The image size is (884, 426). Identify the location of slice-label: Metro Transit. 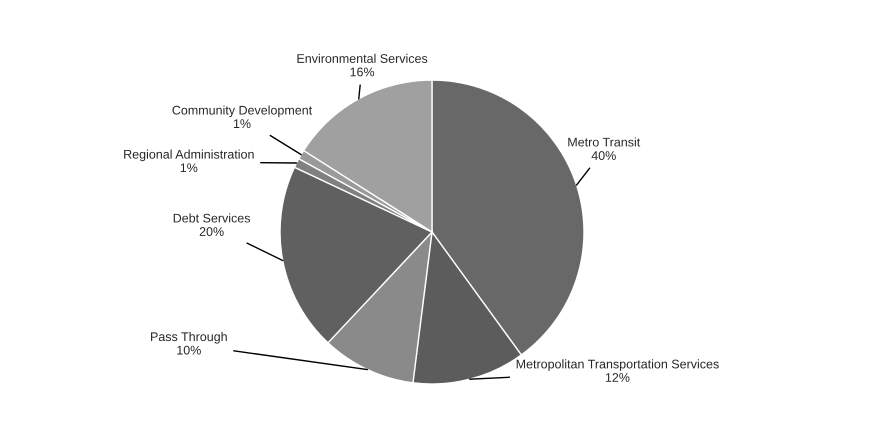
(604, 142).